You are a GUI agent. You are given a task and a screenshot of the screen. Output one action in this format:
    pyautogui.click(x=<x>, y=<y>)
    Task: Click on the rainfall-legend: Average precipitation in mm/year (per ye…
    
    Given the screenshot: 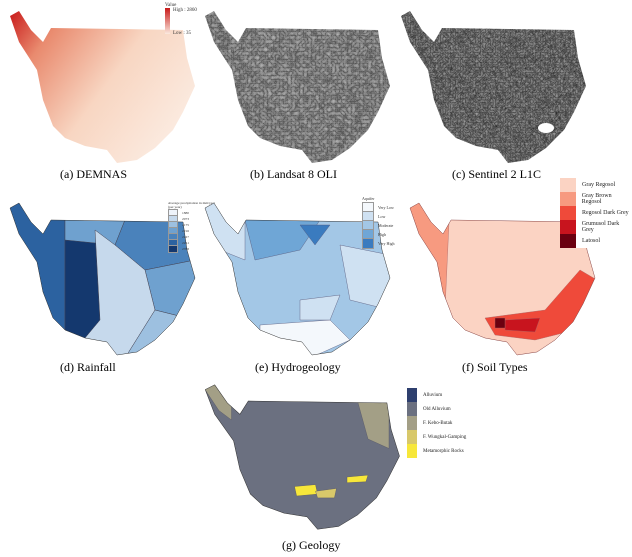 What is the action you would take?
    pyautogui.click(x=193, y=227)
    